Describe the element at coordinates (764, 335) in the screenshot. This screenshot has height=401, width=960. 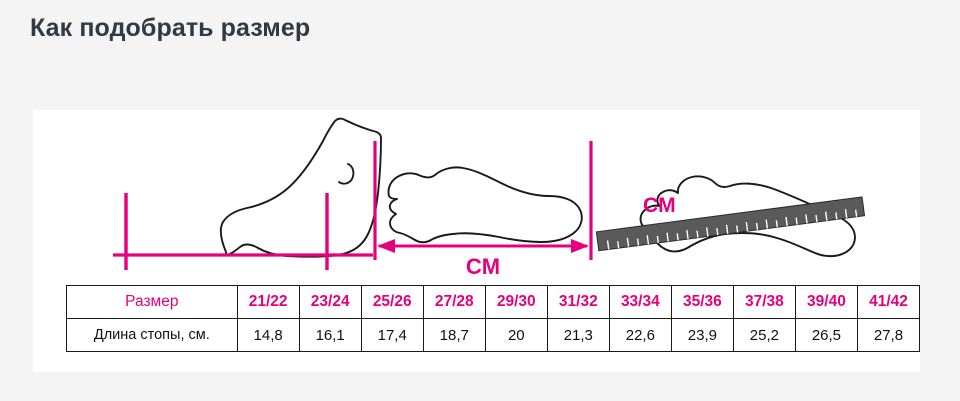
I see `length-cell: 25,2` at that location.